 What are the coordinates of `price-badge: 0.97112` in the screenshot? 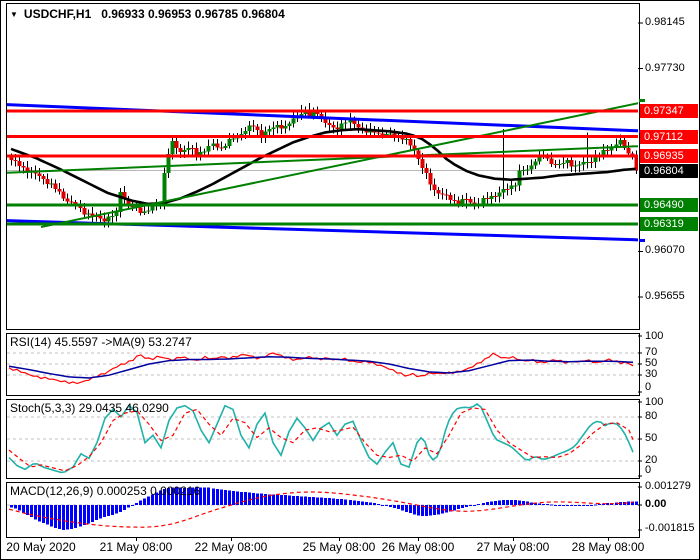 It's located at (669, 136).